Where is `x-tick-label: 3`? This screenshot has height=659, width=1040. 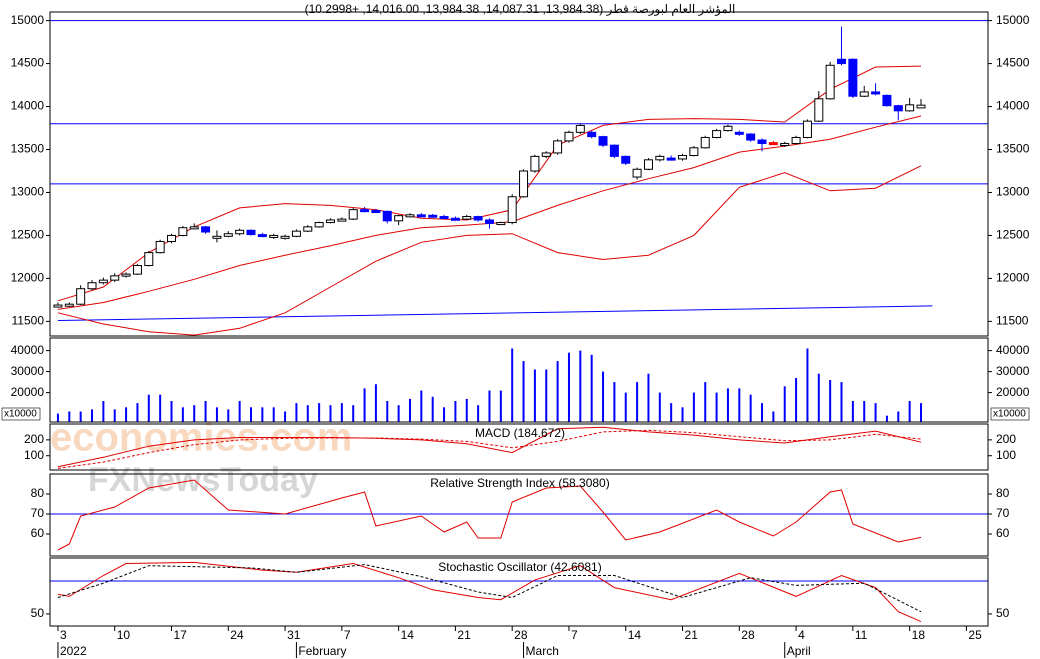 x-tick-label: 3 is located at coordinates (63, 635).